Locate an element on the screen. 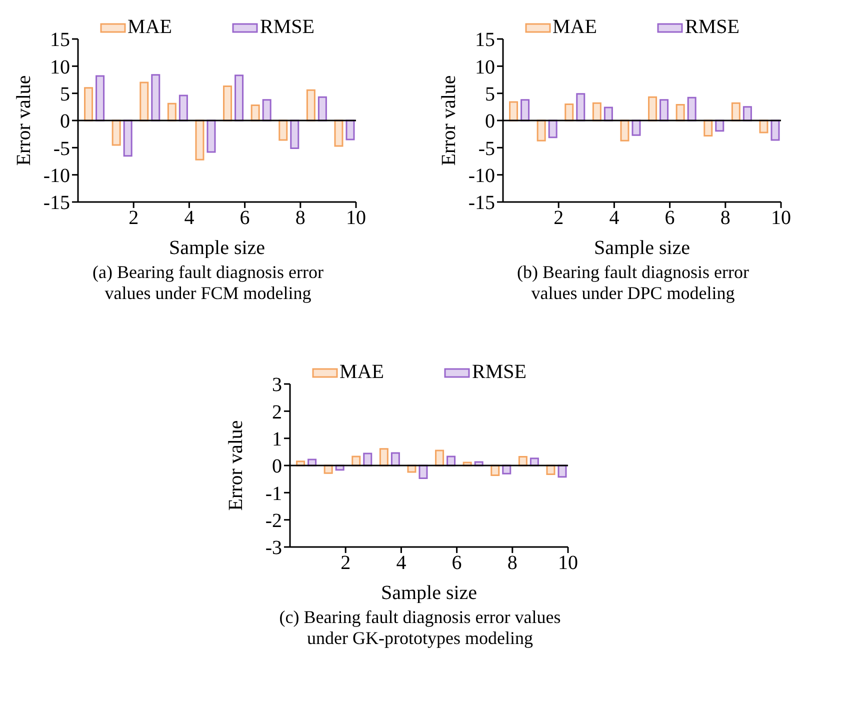 This screenshot has width=845, height=727. y-tick-label: 3 is located at coordinates (277, 385).